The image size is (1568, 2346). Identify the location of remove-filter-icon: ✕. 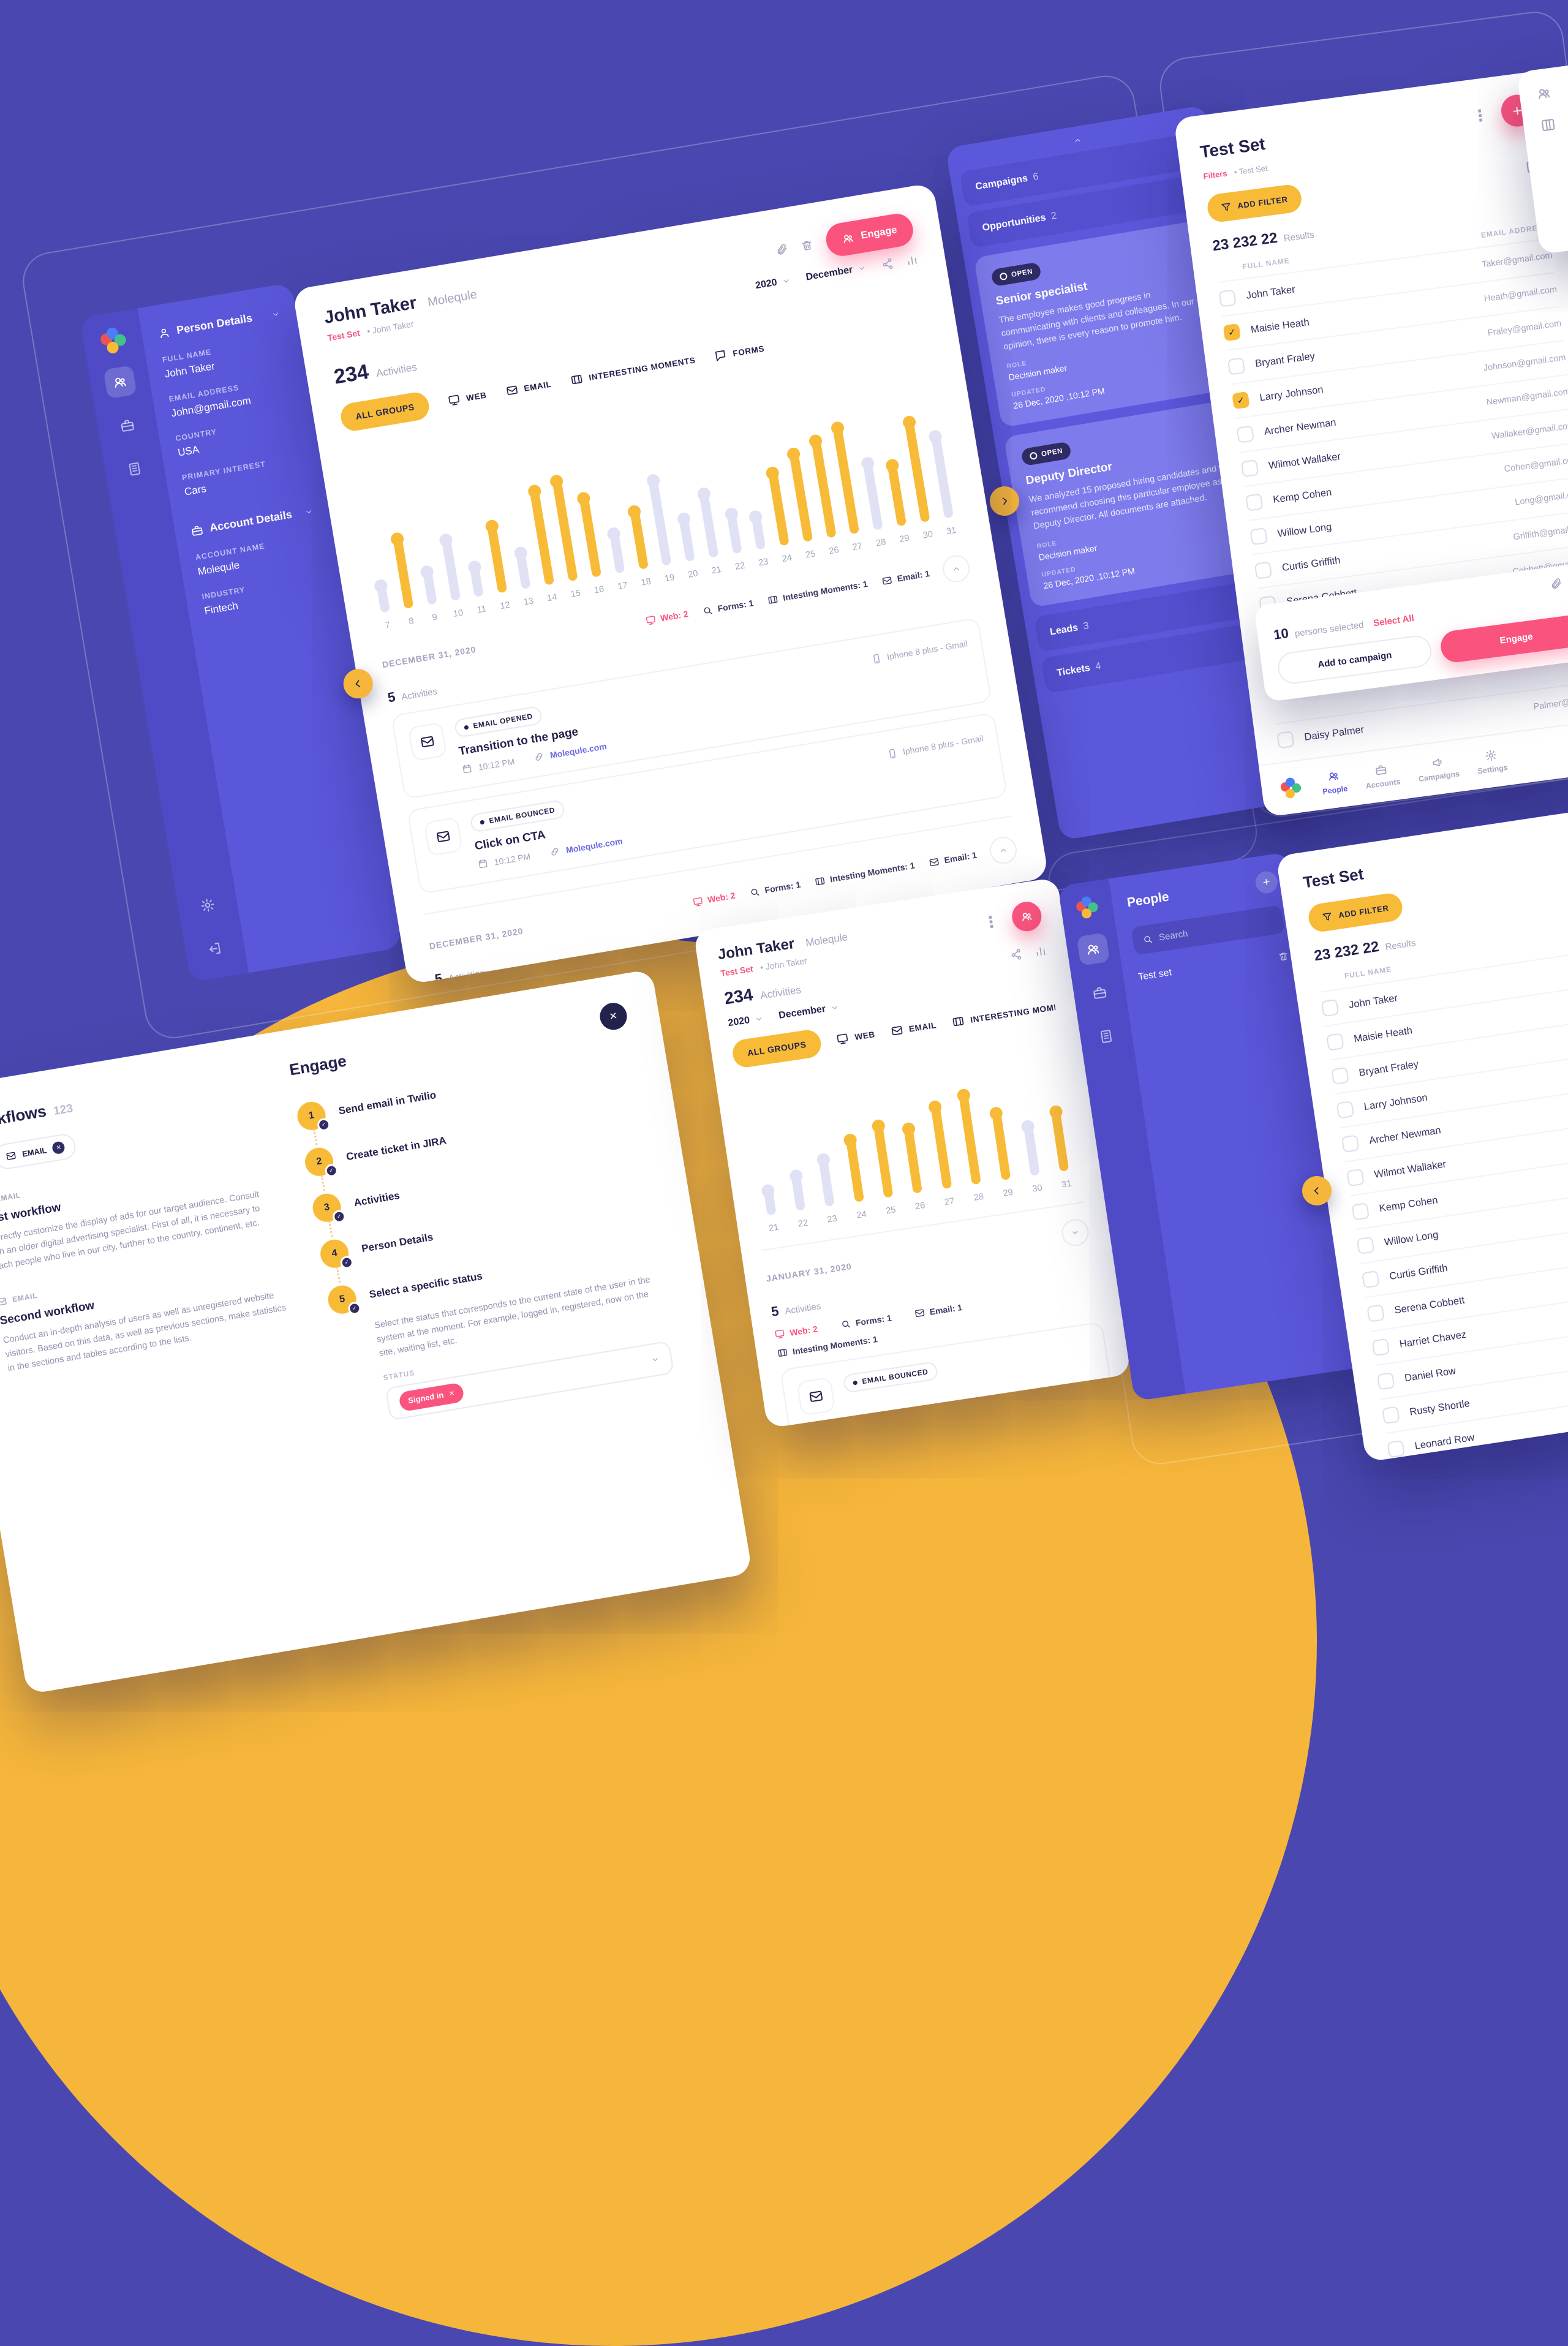
(58, 1148).